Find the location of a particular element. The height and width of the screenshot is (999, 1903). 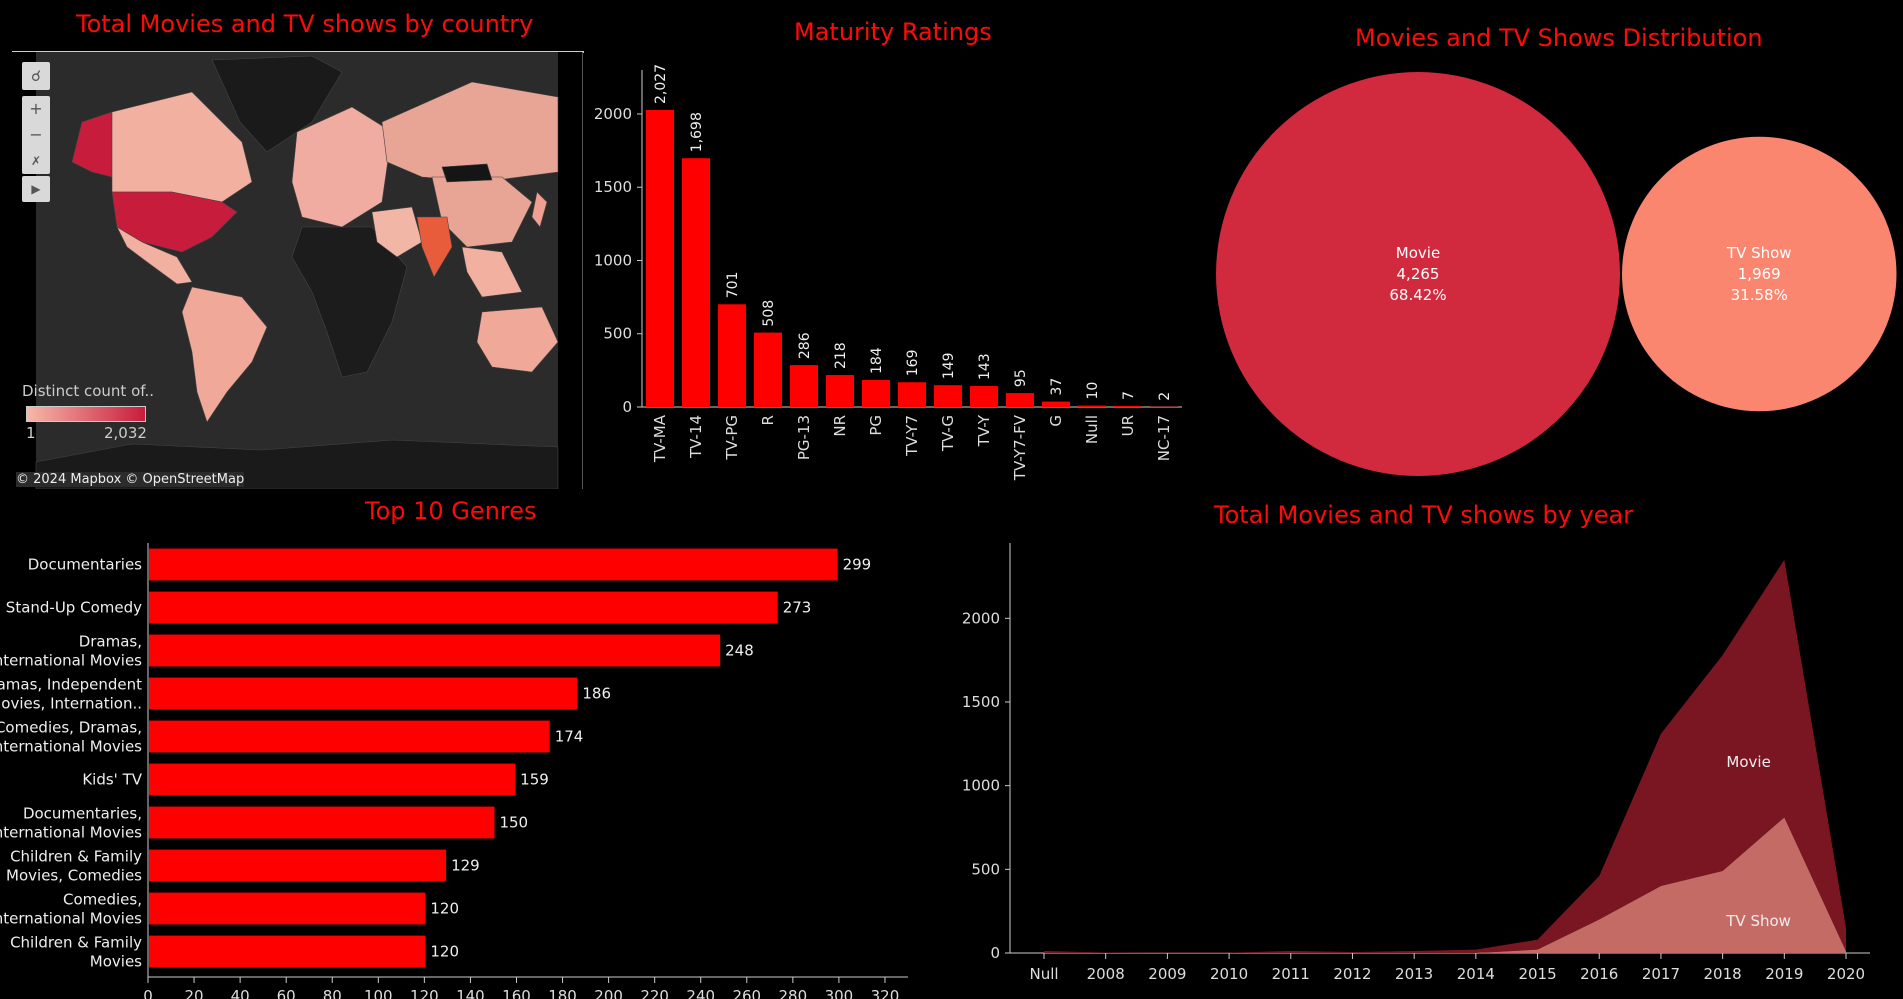

genres-x-tick-label: 80 is located at coordinates (332, 993).